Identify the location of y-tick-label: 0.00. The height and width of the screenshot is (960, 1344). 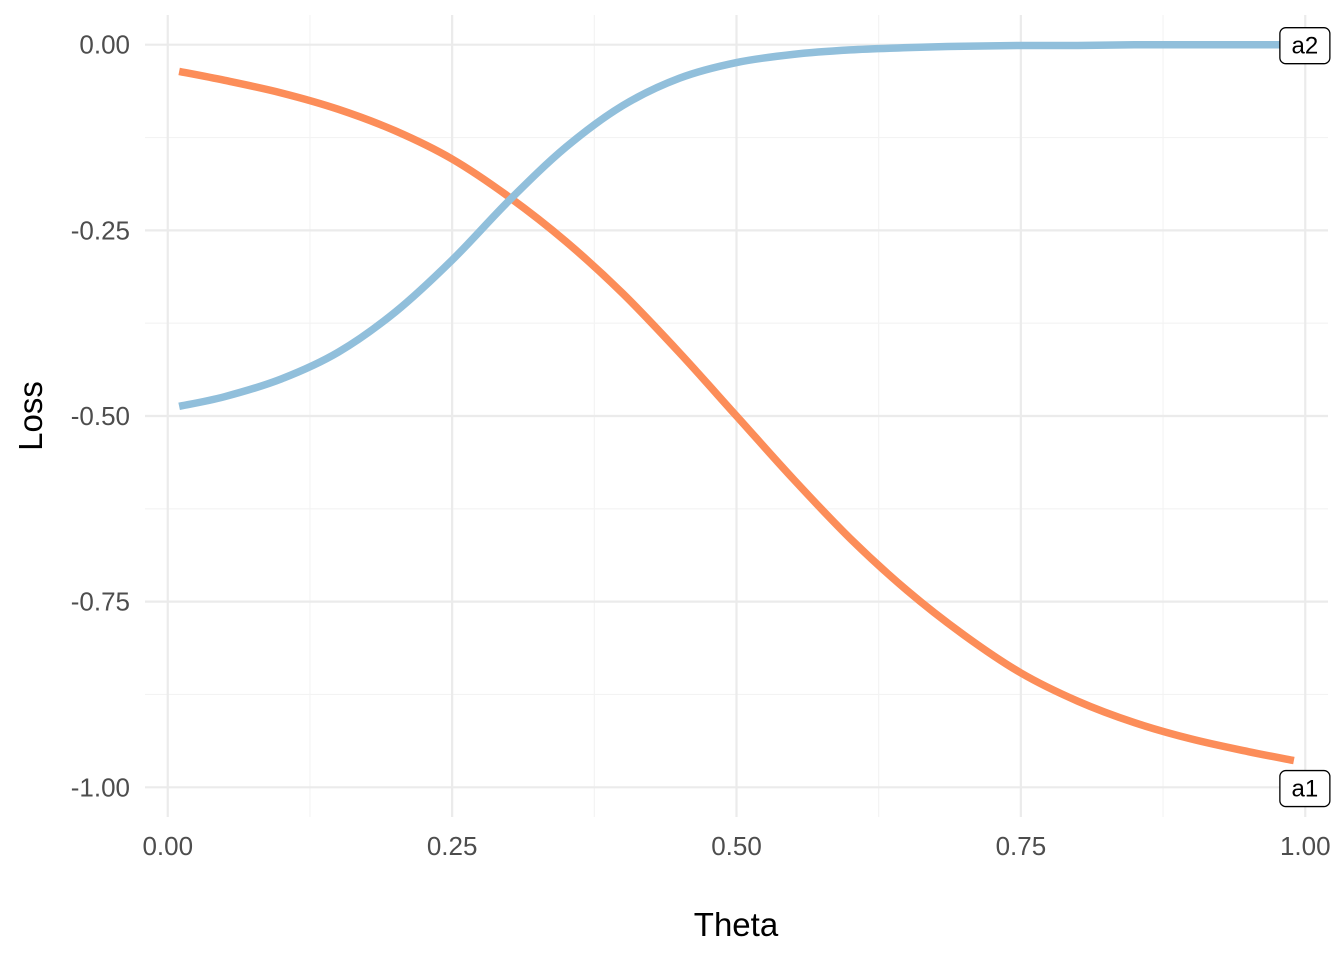
(104, 45).